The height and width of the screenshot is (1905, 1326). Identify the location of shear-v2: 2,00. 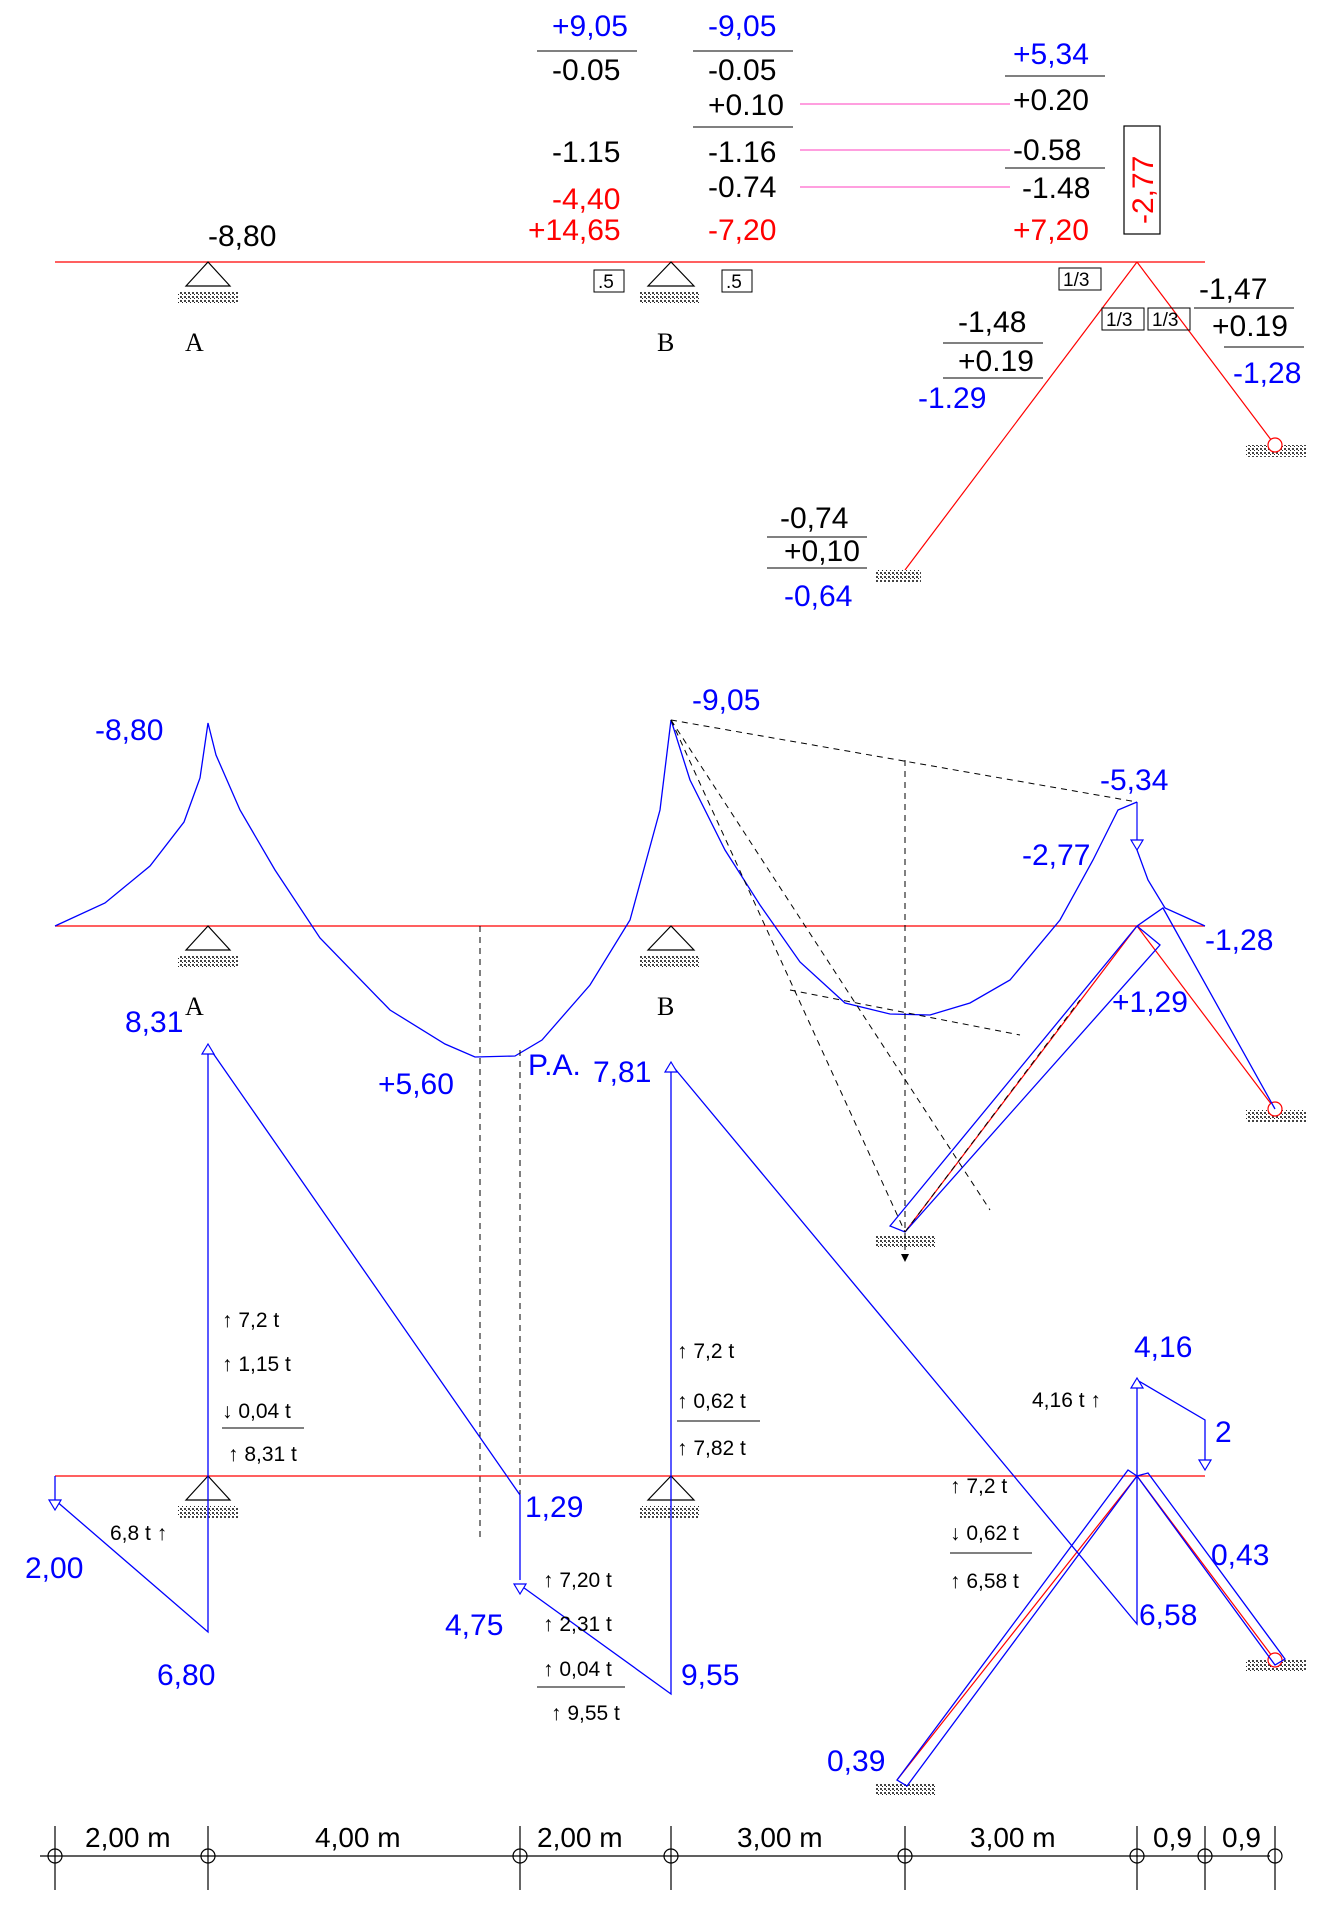
(54, 1568).